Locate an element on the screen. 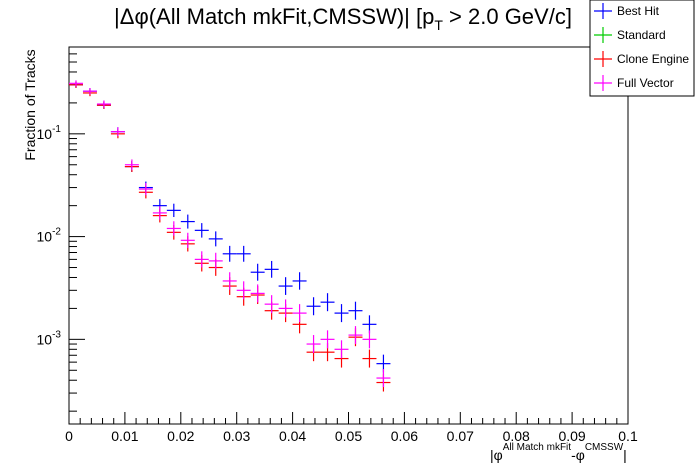 The height and width of the screenshot is (472, 696). legend-item-best-hit: Best Hit is located at coordinates (627, 11).